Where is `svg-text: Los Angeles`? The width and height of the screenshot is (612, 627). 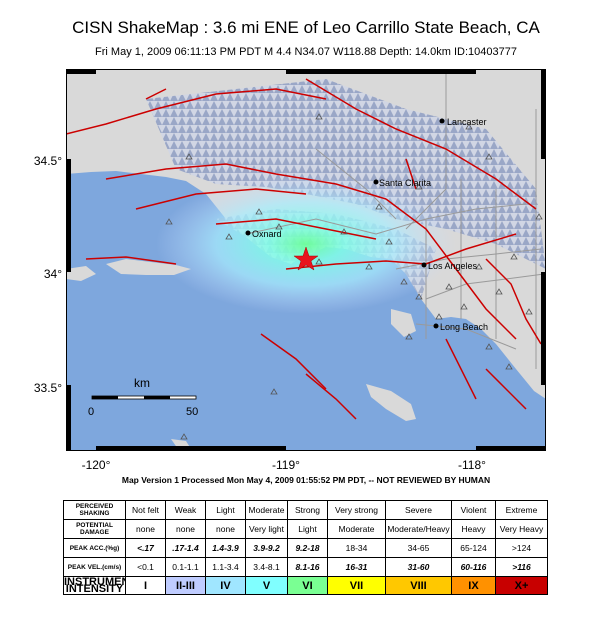
svg-text: Los Angeles is located at coordinates (453, 266).